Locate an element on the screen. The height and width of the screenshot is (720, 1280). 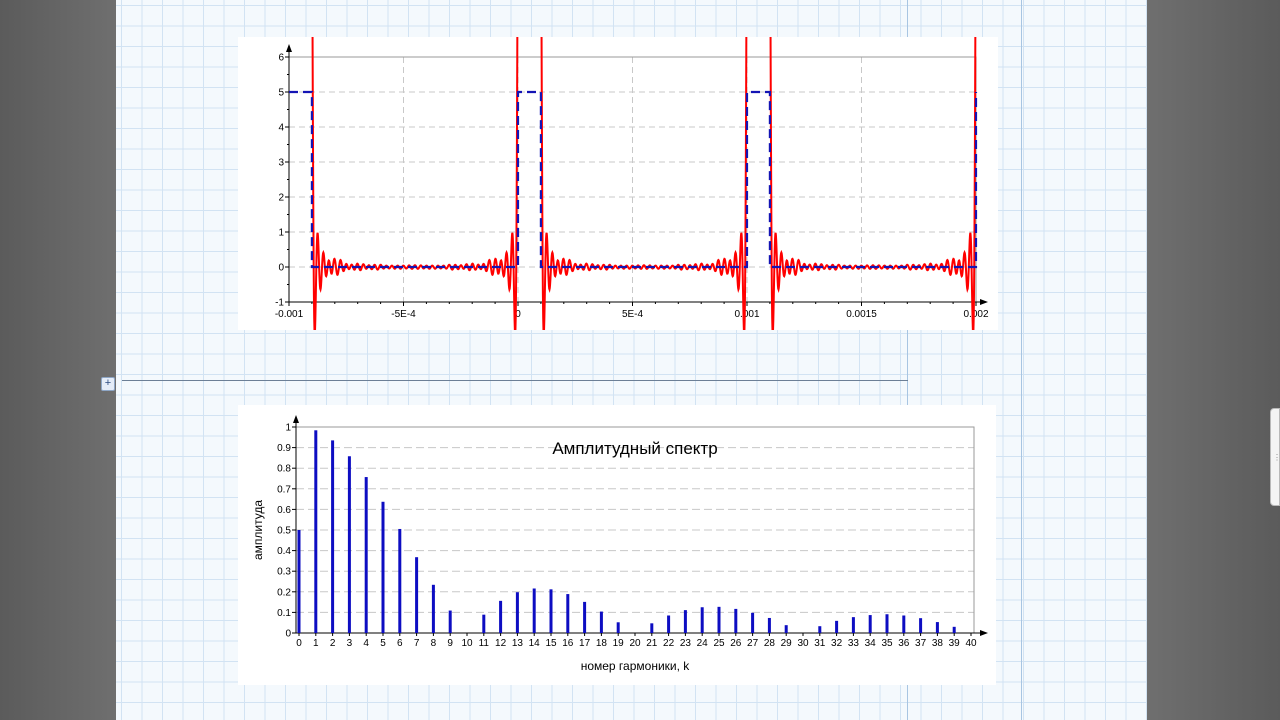
x-tick-label: 0.001 is located at coordinates (746, 314).